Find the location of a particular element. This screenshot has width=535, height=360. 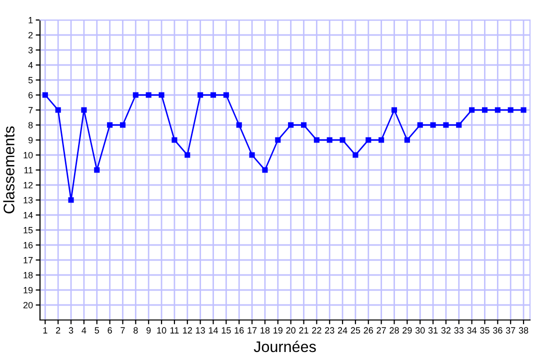

x-tick-label: 36 is located at coordinates (497, 330).